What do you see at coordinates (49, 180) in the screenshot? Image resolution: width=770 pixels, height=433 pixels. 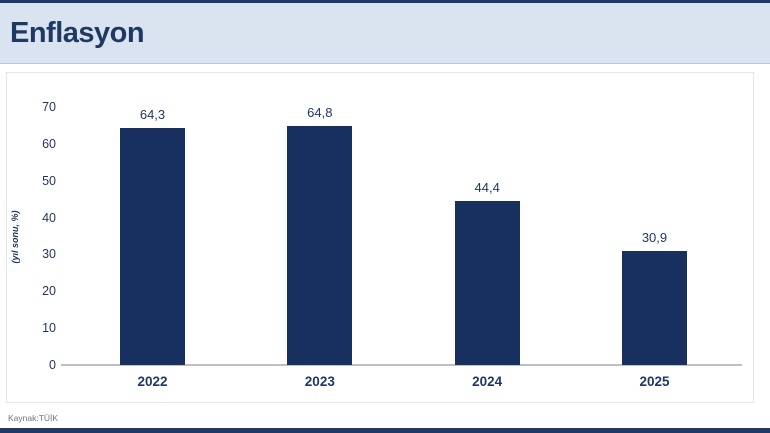 I see `y-tick-label: 50` at bounding box center [49, 180].